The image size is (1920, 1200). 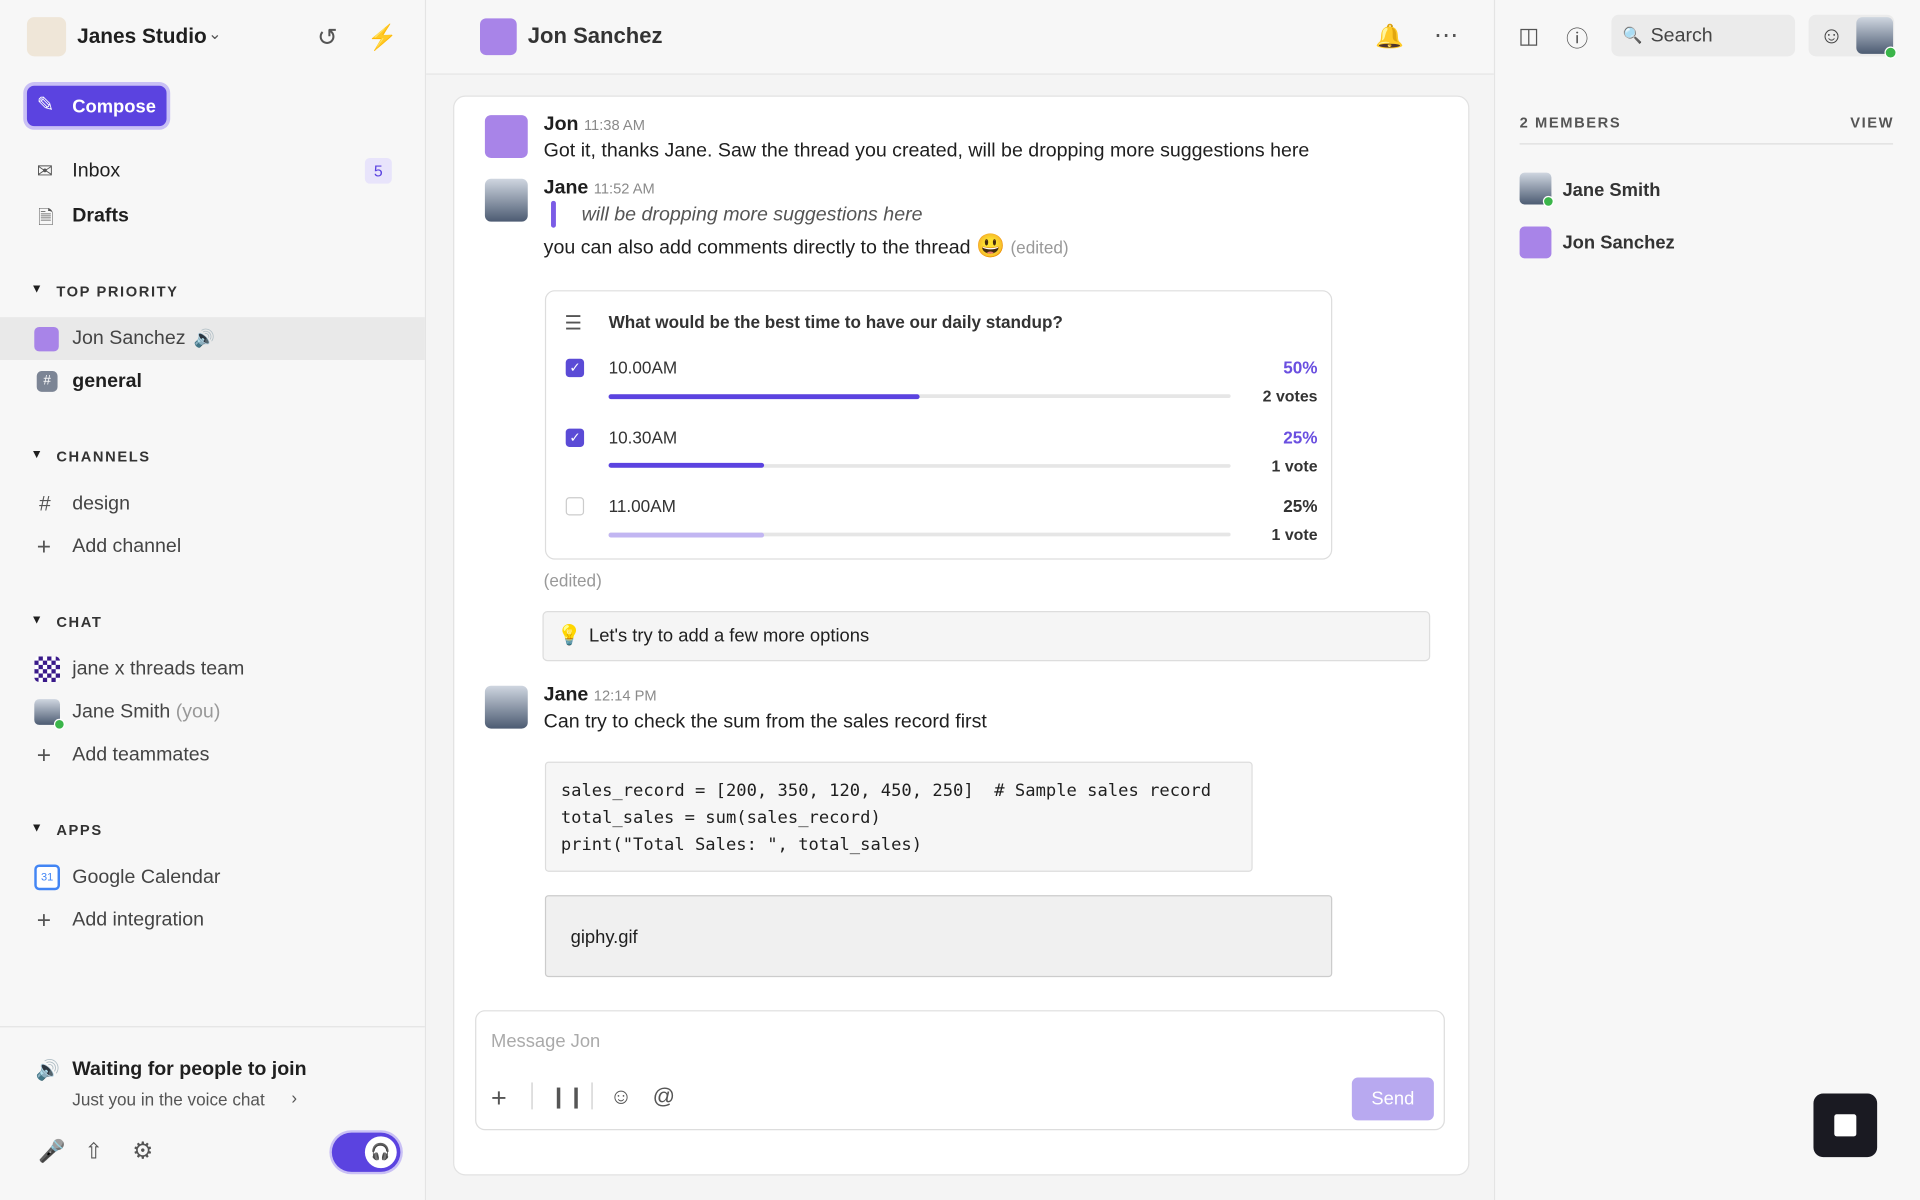 I want to click on search-placeholder: Search, so click(x=1681, y=36).